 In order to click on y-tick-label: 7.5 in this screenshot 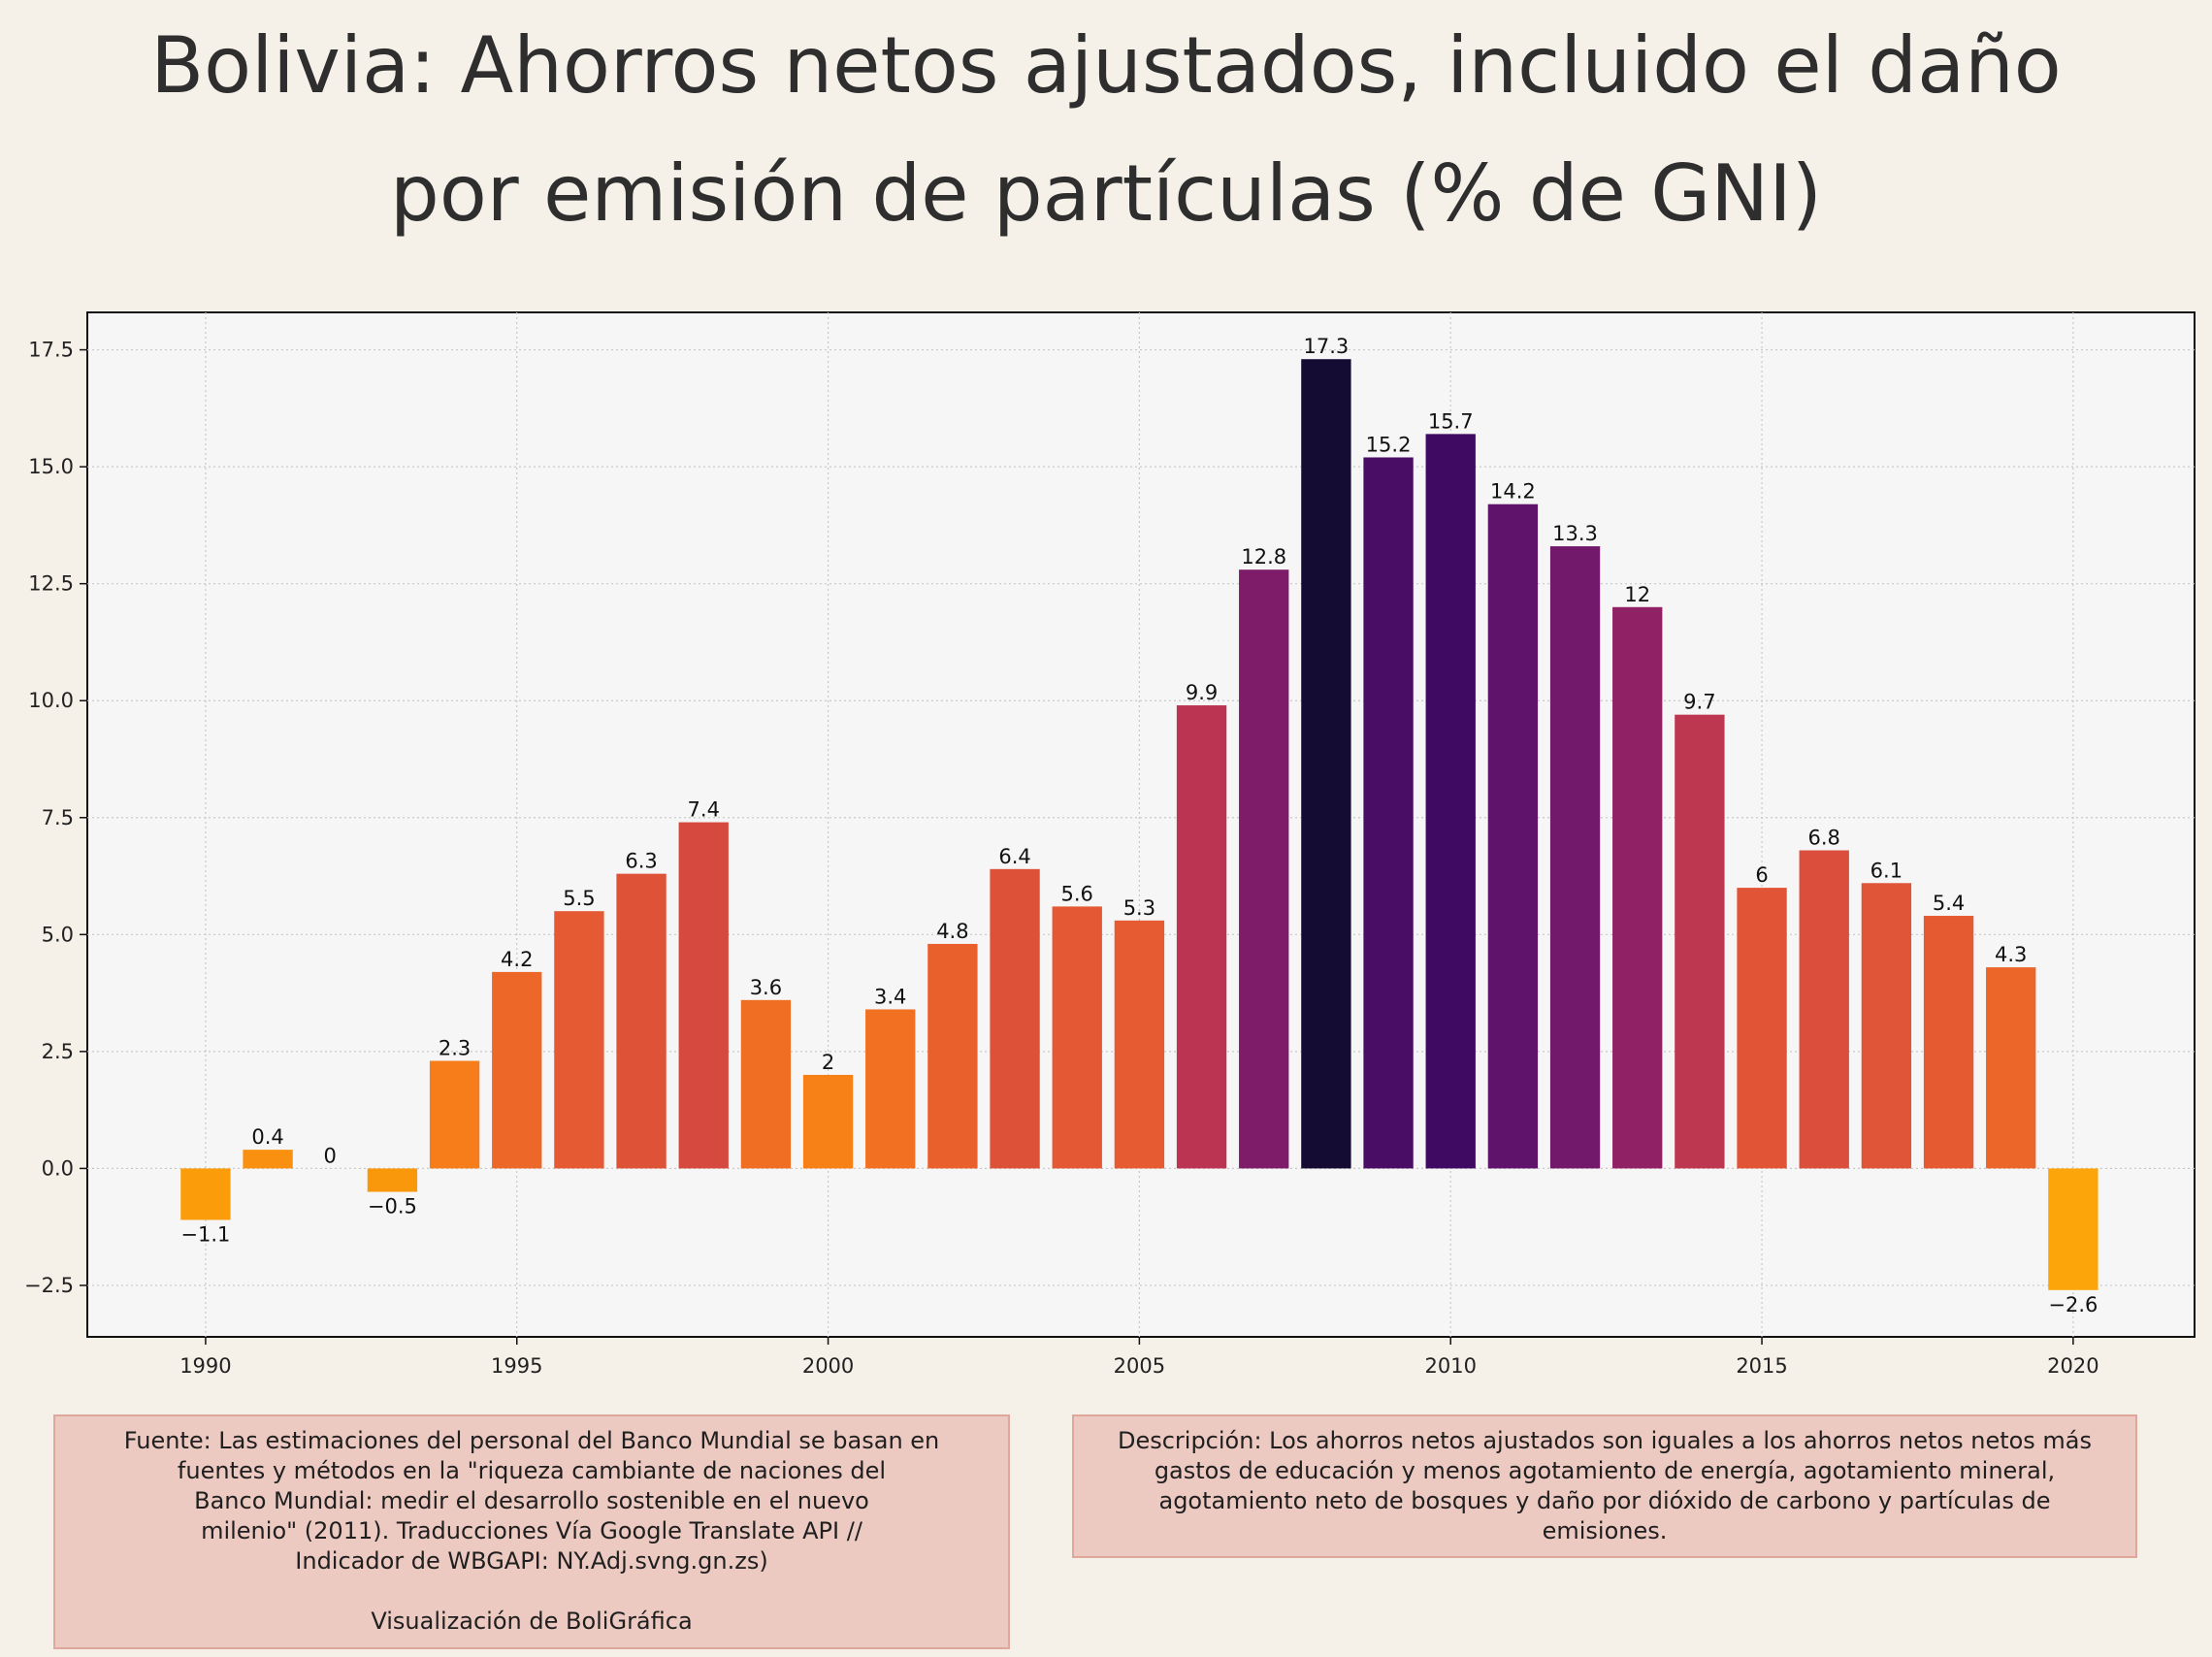, I will do `click(58, 817)`.